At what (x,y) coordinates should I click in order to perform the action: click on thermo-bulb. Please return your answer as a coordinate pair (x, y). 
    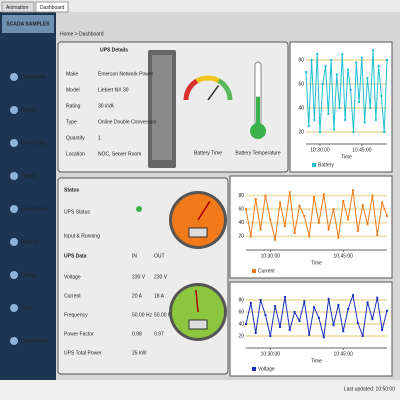
    Looking at the image, I should click on (258, 131).